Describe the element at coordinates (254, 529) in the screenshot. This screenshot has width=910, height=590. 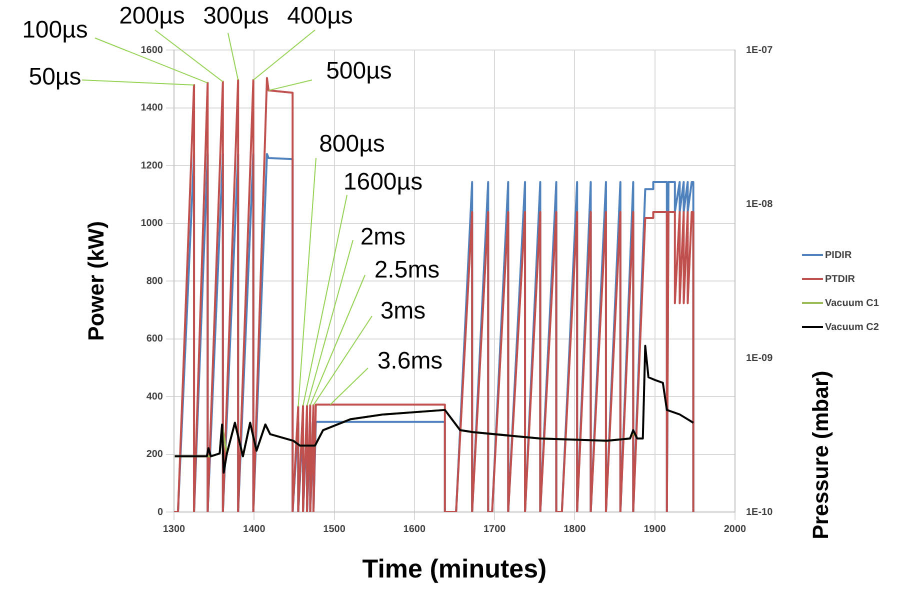
I see `x-tick-label: 1400` at that location.